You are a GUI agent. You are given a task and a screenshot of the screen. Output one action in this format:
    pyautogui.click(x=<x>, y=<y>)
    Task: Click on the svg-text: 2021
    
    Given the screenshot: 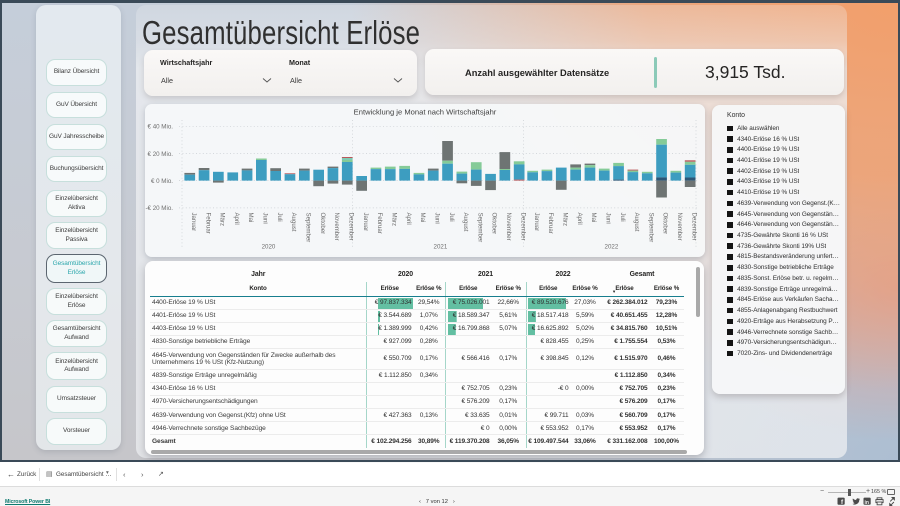 What is the action you would take?
    pyautogui.click(x=441, y=247)
    